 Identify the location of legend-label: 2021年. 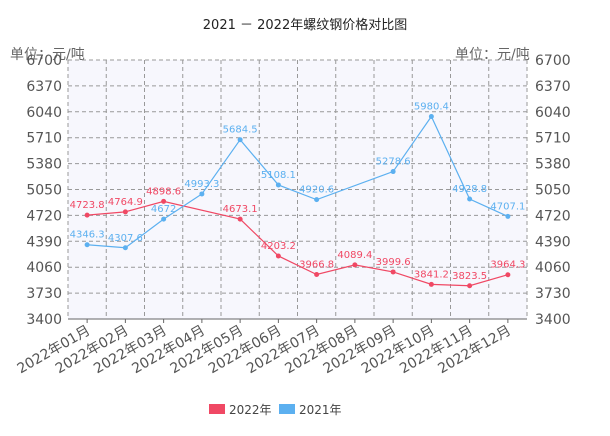
(320, 410).